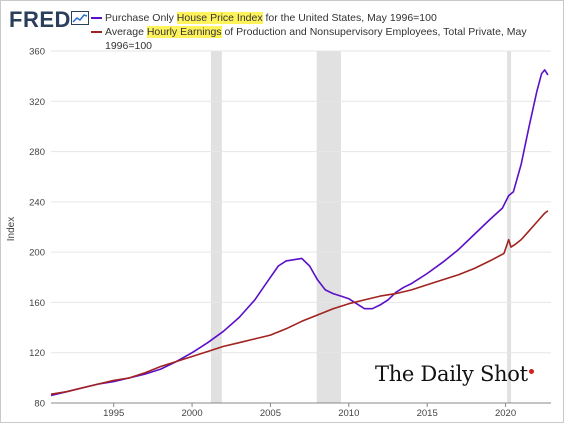  Describe the element at coordinates (505, 413) in the screenshot. I see `x-tick-label: 2020` at that location.